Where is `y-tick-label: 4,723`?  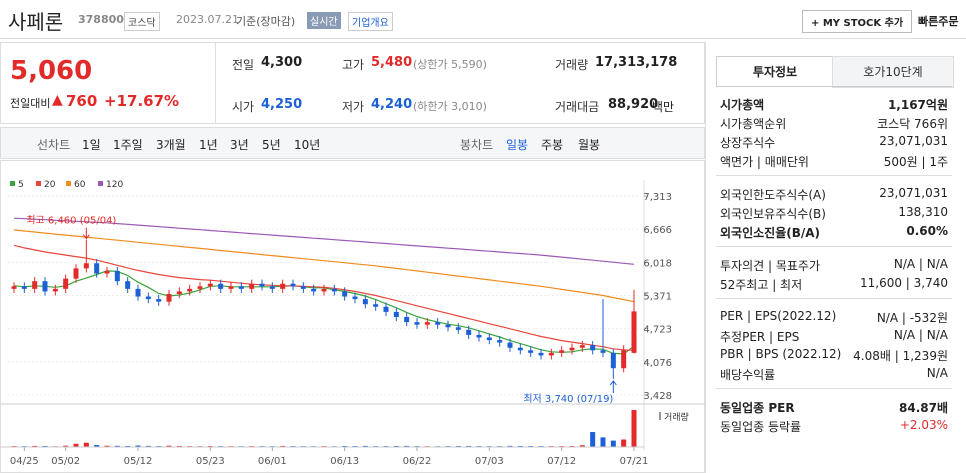
y-tick-label: 4,723 is located at coordinates (657, 330).